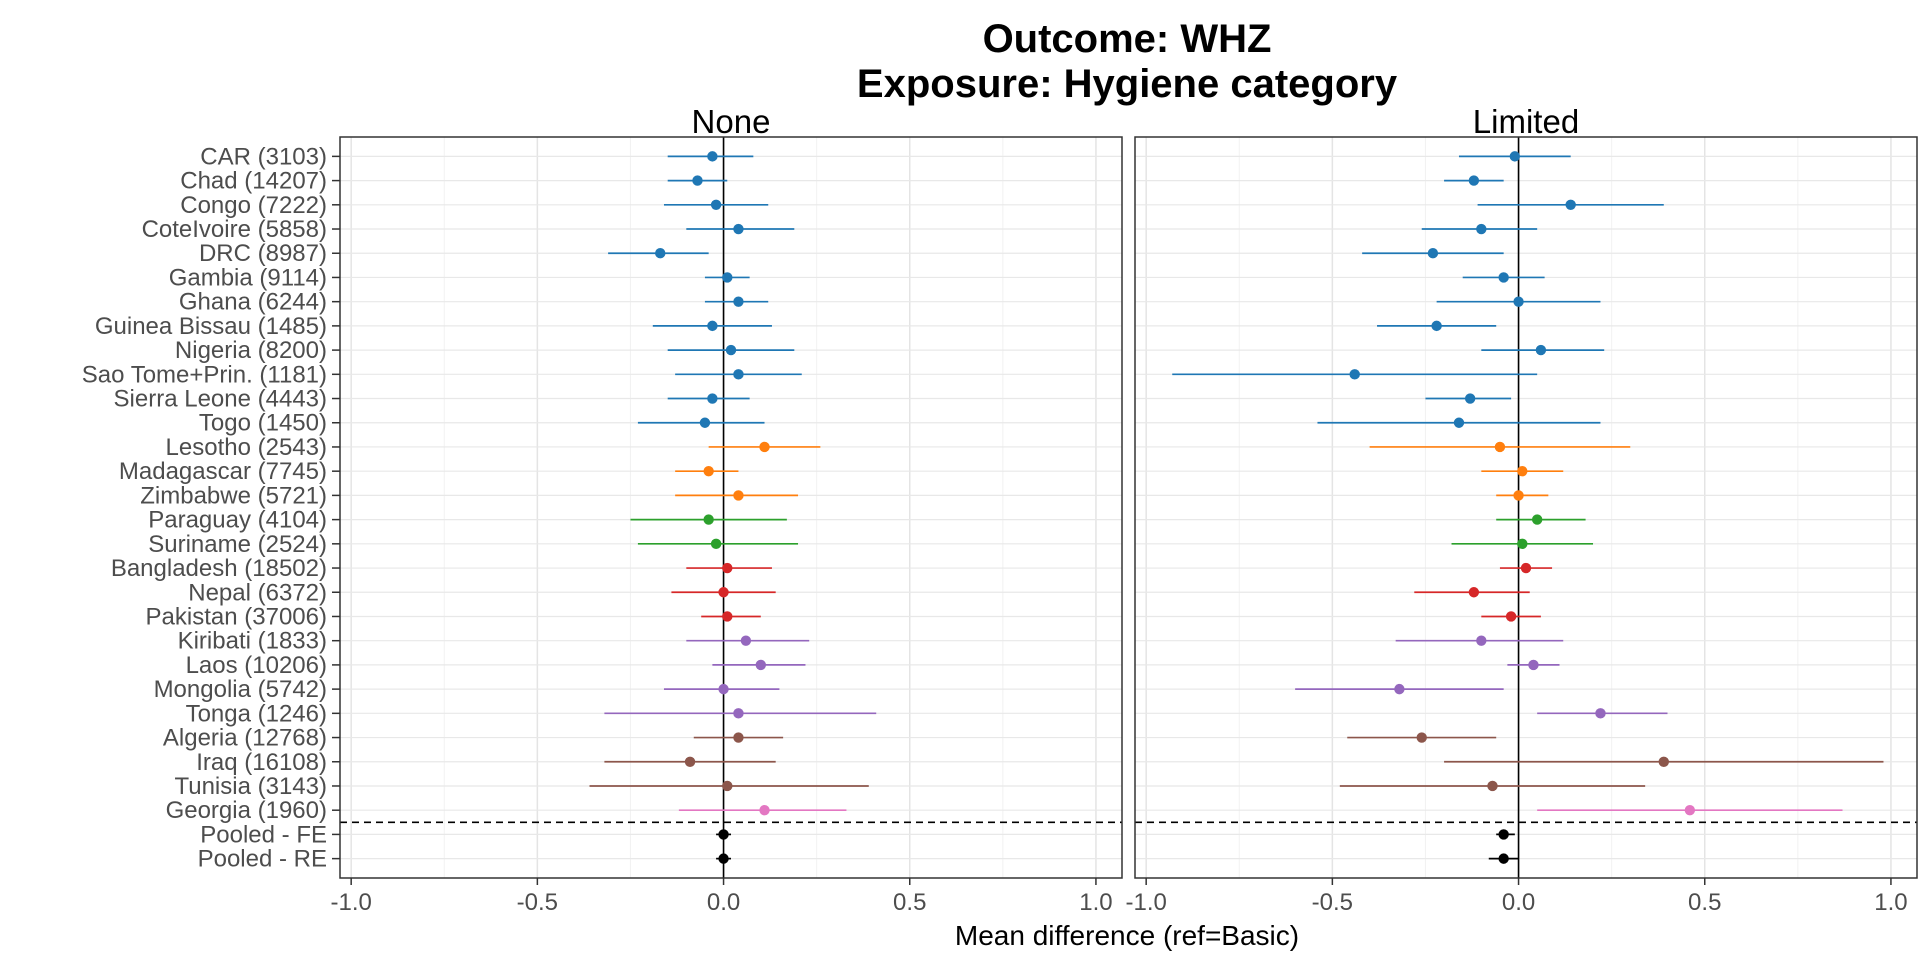 The width and height of the screenshot is (1920, 960). I want to click on y-tick-label: Pooled - RE, so click(262, 859).